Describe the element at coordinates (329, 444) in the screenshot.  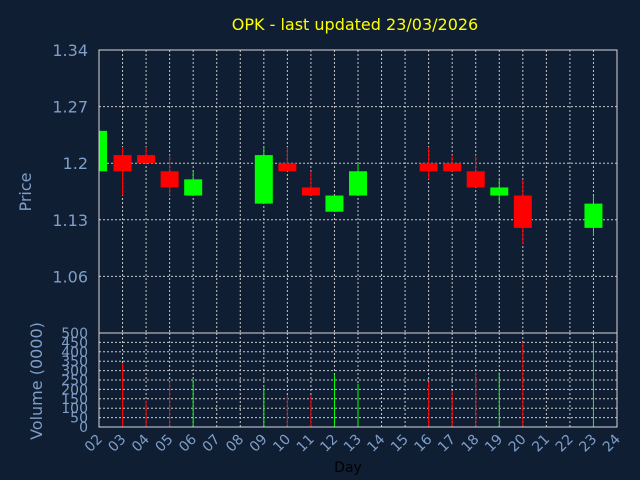
I see `day-tick-label: 12` at that location.